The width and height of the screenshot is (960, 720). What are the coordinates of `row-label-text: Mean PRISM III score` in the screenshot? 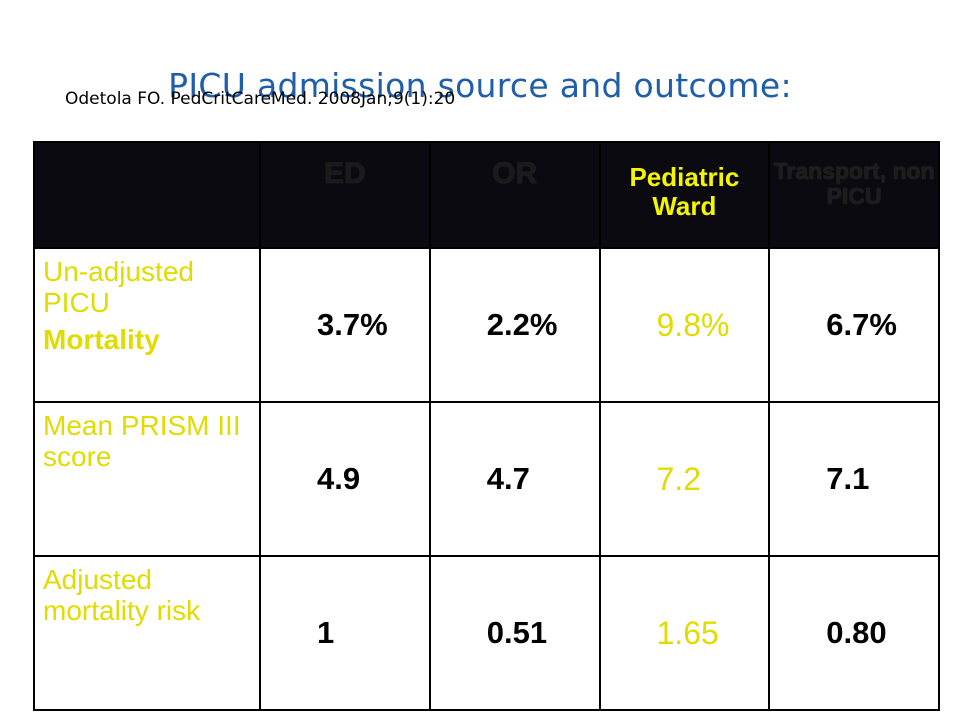 It's located at (142, 441).